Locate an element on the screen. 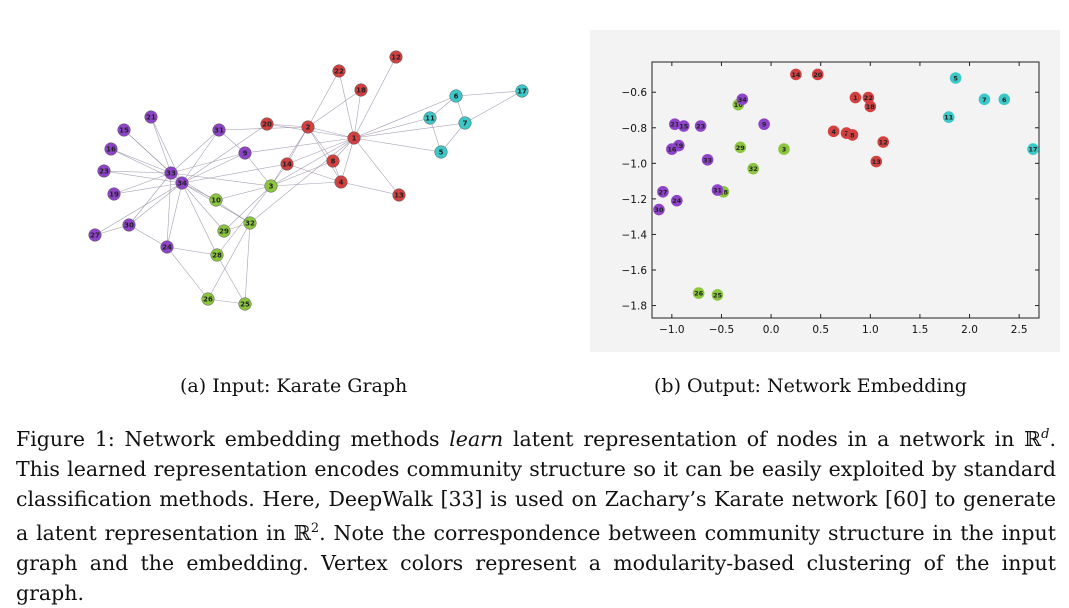  scatter-point-label: 11 is located at coordinates (949, 118).